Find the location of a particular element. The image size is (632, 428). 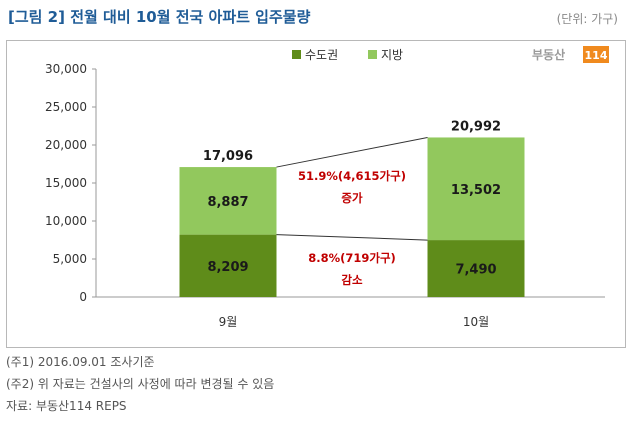

logo-number: 114 is located at coordinates (596, 55).